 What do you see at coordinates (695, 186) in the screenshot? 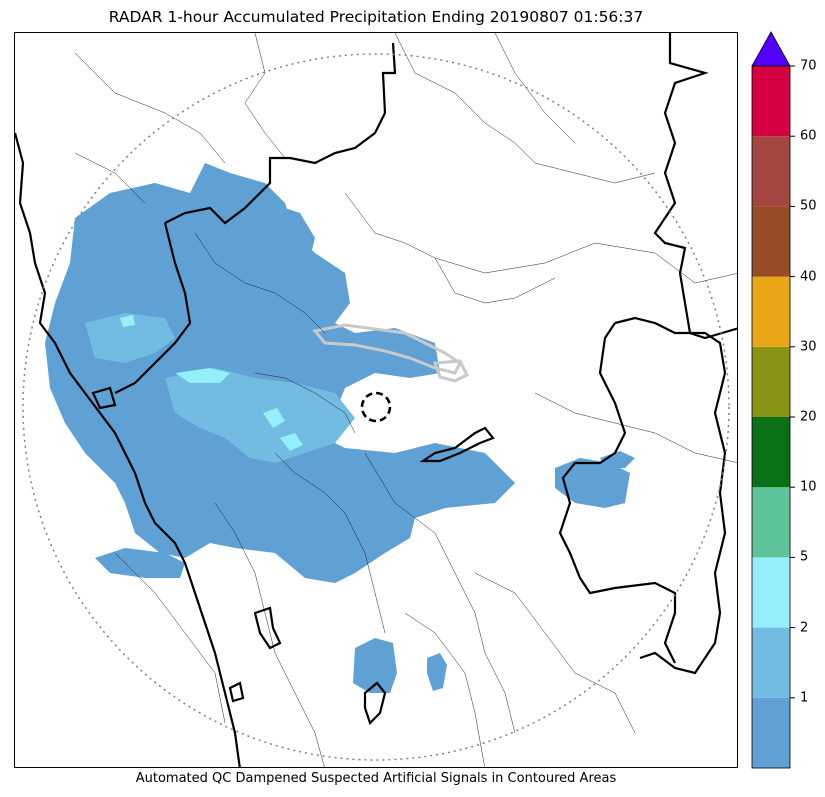
I see `border-northeast` at bounding box center [695, 186].